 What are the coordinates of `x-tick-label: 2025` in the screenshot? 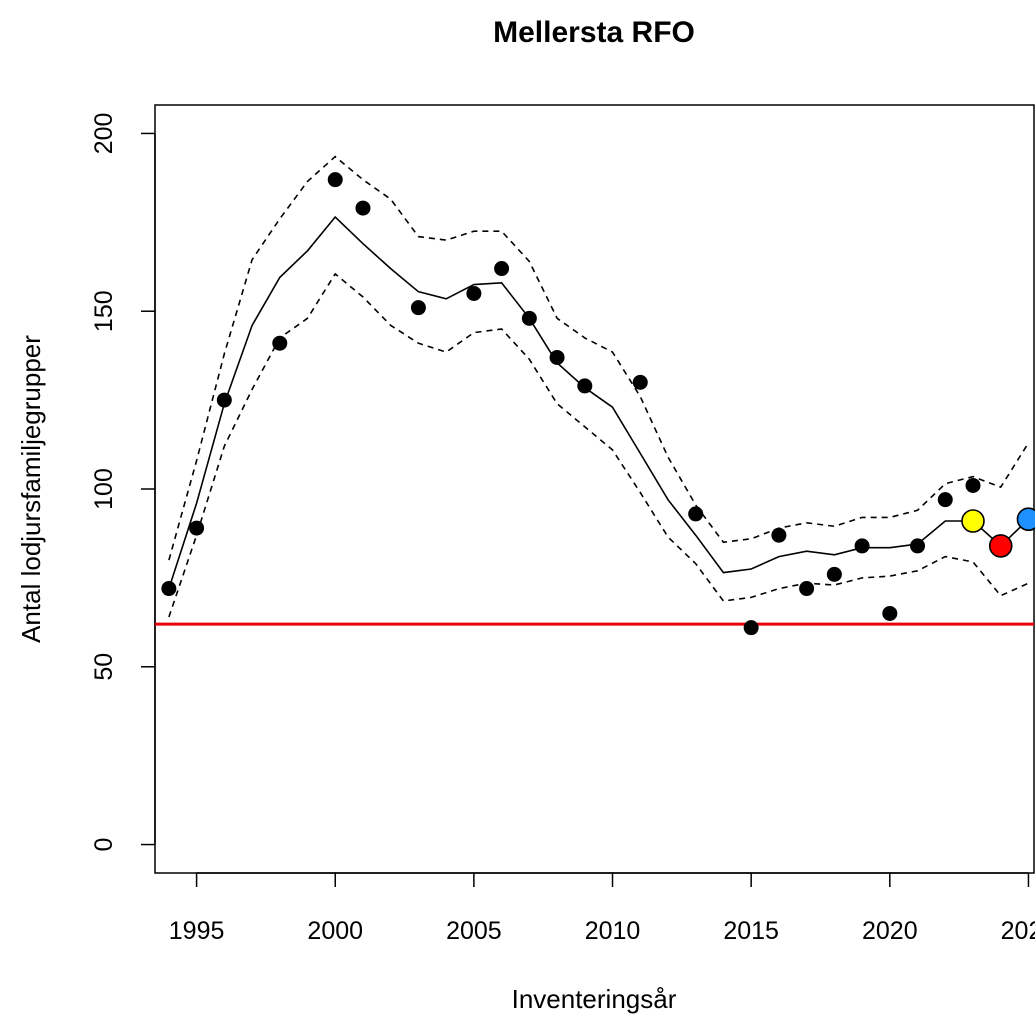 It's located at (1018, 931).